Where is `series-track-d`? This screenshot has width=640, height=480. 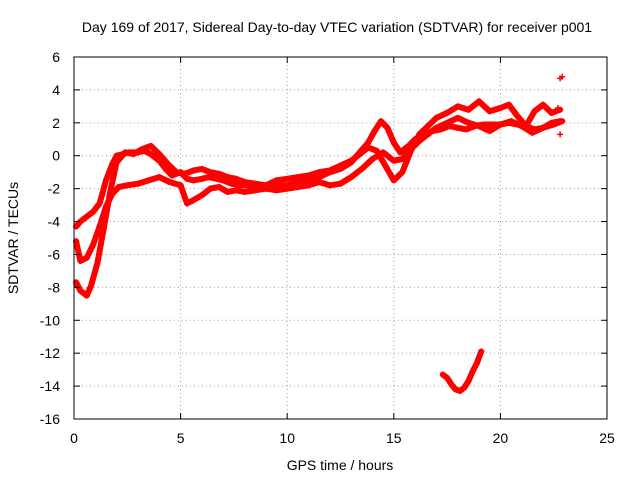 series-track-d is located at coordinates (462, 371).